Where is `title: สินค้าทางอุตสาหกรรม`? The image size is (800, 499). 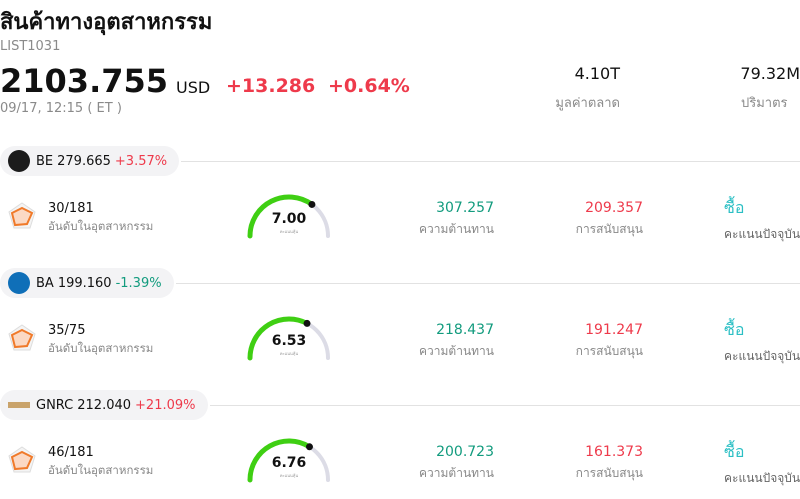 title: สินค้าทางอุตสาหกรรม is located at coordinates (106, 22).